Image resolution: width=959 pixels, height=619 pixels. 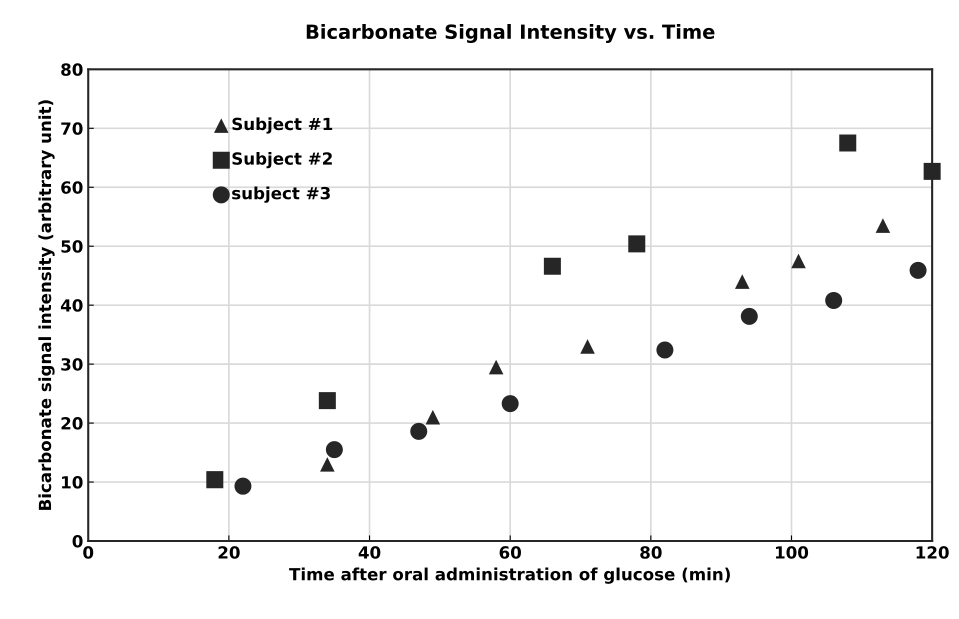 What do you see at coordinates (72, 364) in the screenshot?
I see `y-tick-label: 30` at bounding box center [72, 364].